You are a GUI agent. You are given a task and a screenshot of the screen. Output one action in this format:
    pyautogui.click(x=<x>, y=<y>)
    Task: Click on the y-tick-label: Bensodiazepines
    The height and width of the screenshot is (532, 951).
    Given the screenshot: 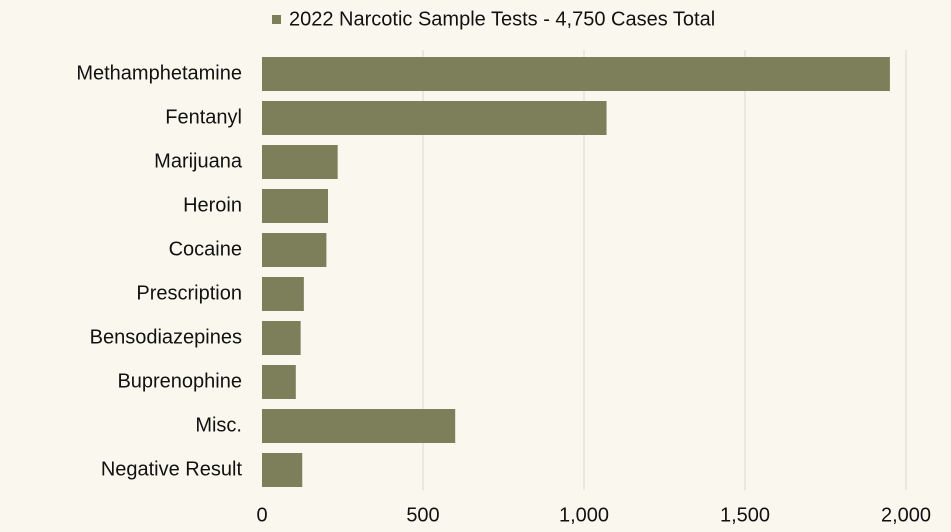 What is the action you would take?
    pyautogui.click(x=166, y=337)
    